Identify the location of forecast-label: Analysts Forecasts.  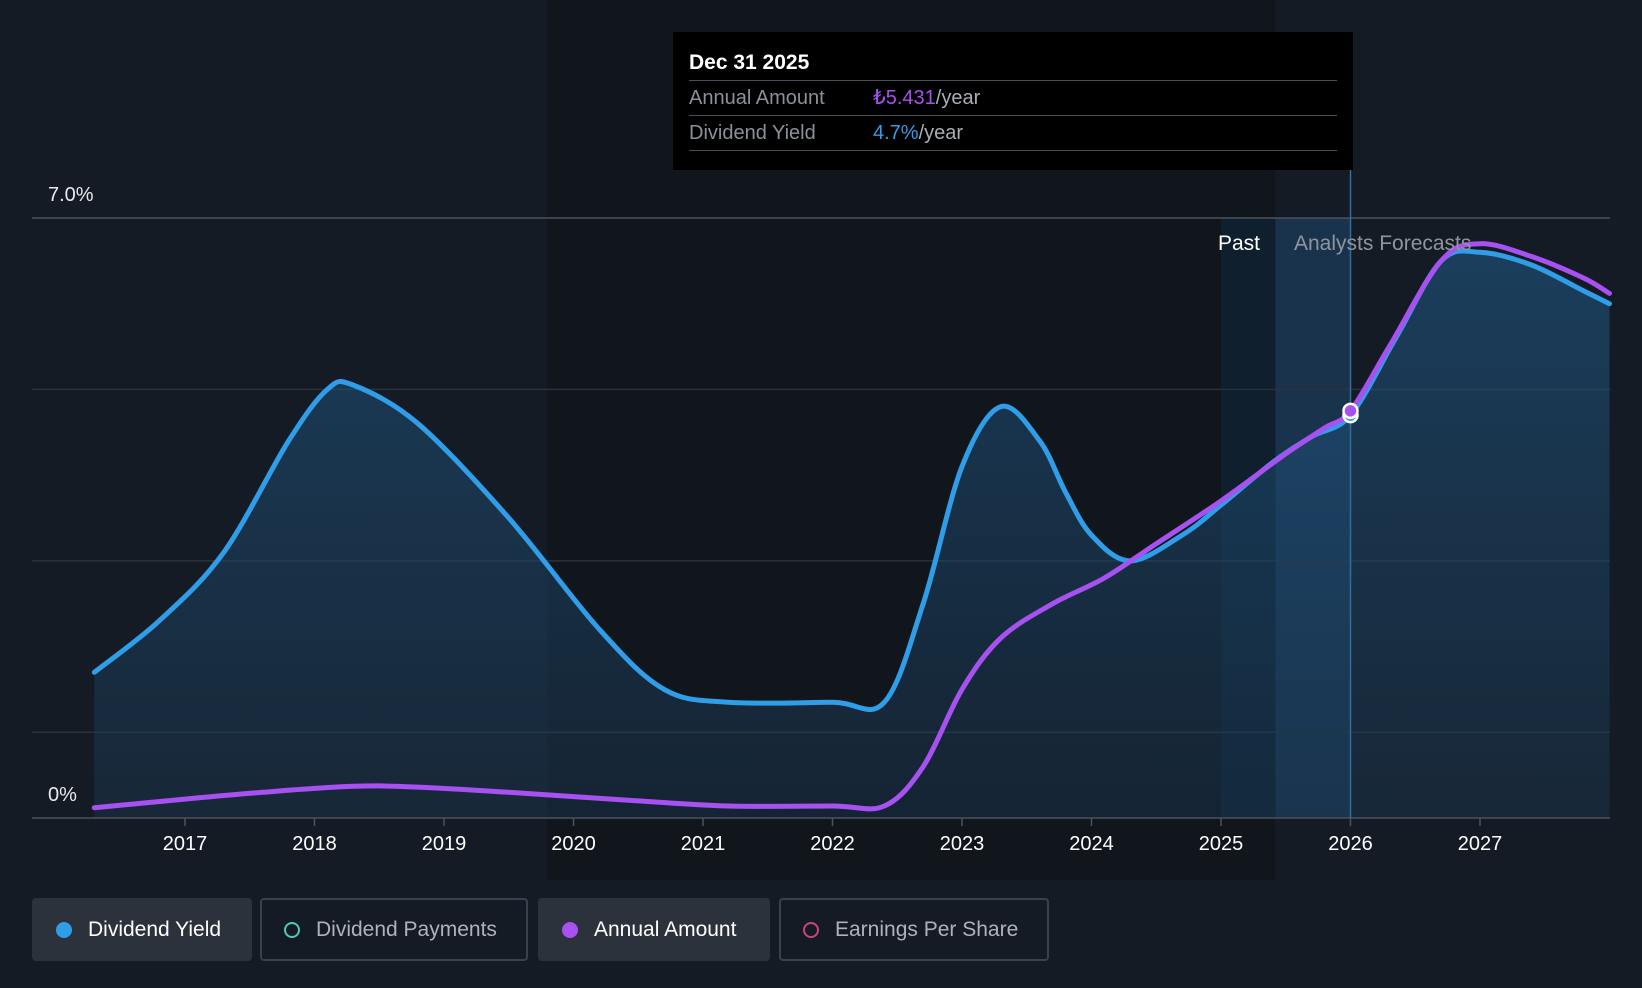
(1382, 243).